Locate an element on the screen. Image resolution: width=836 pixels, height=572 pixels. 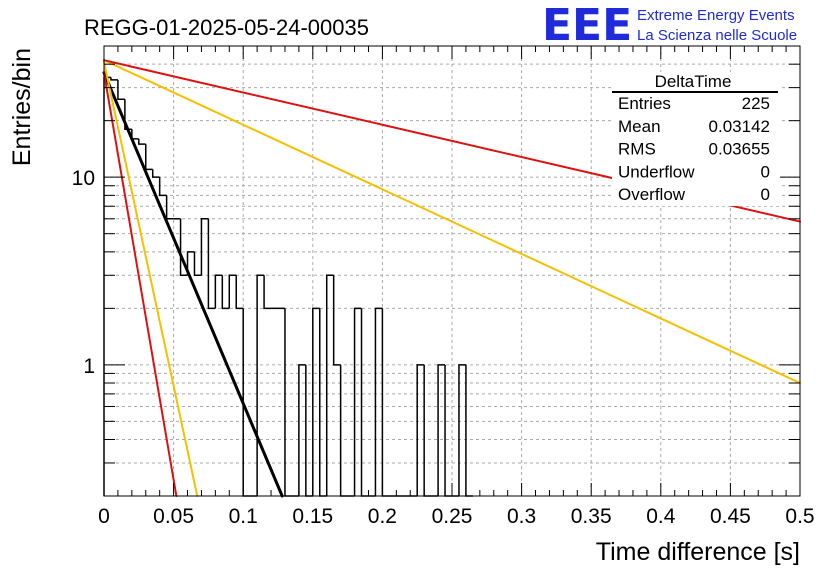
x-tick-label: 0.05 is located at coordinates (173, 516).